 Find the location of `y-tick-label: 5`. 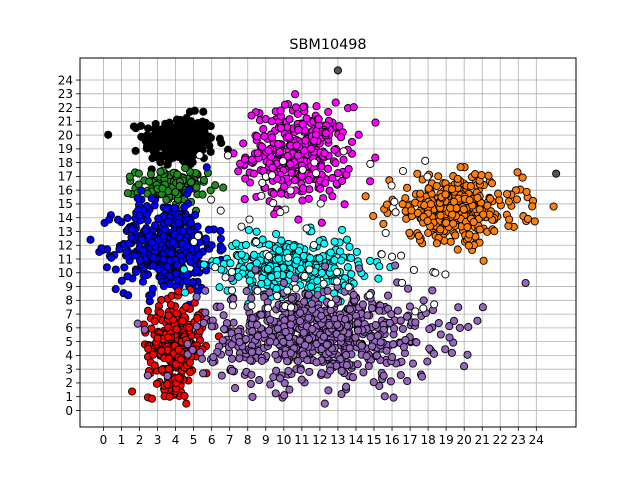

y-tick-label: 5 is located at coordinates (69, 342).